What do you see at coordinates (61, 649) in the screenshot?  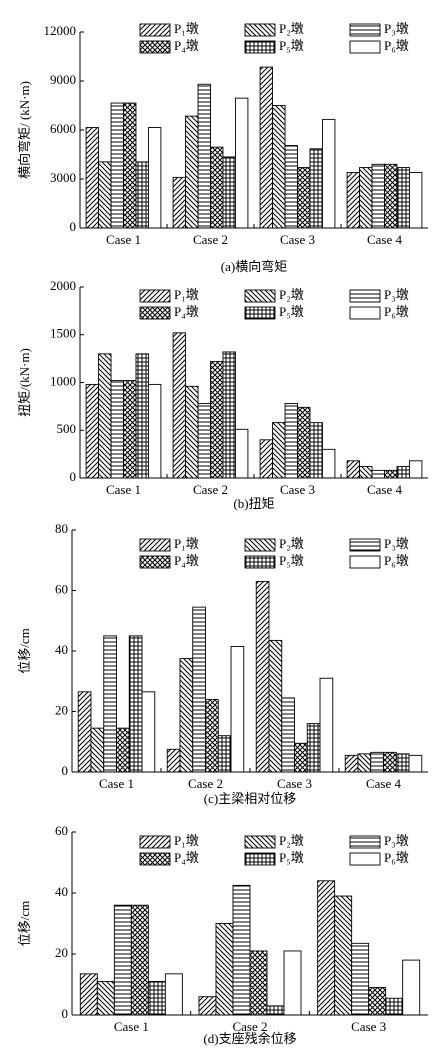 I see `y-tick-label: 40` at bounding box center [61, 649].